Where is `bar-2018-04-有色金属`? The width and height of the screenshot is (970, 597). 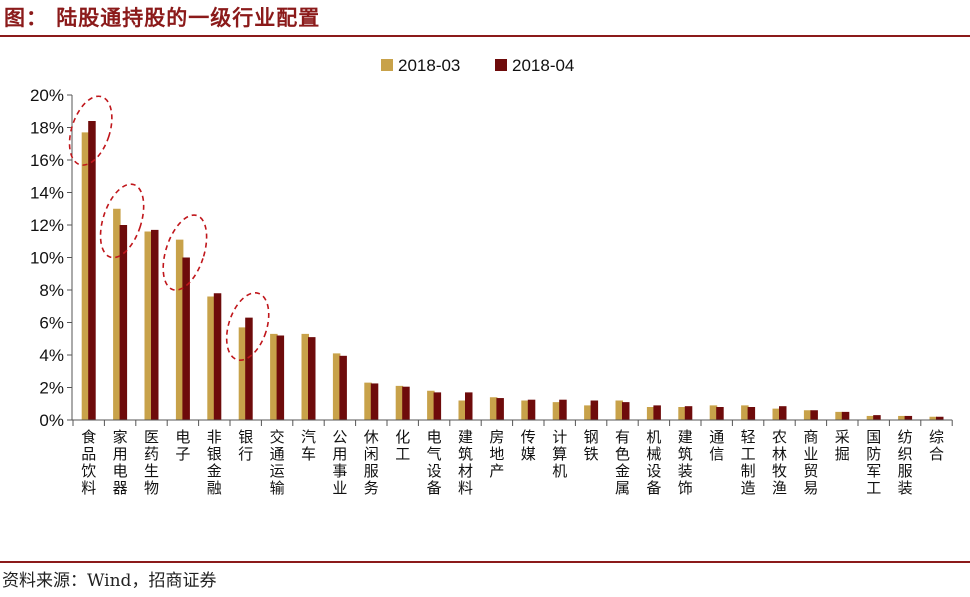 bar-2018-04-有色金属 is located at coordinates (626, 411).